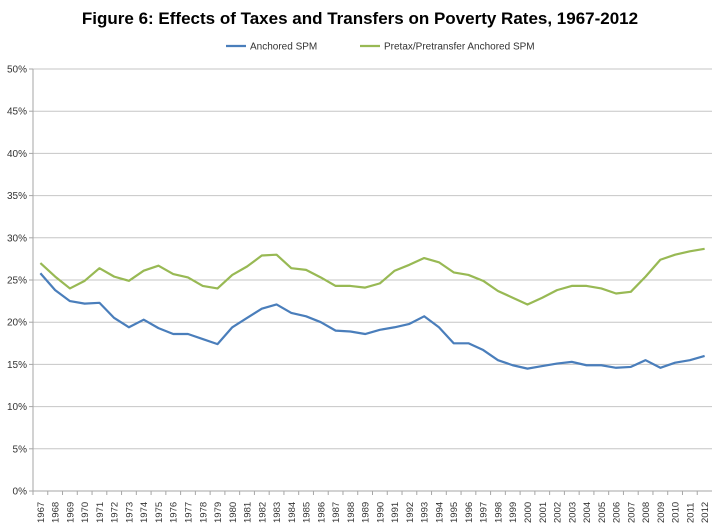 This screenshot has height=529, width=721. Describe the element at coordinates (85, 512) in the screenshot. I see `x-tick-label: 1970` at that location.